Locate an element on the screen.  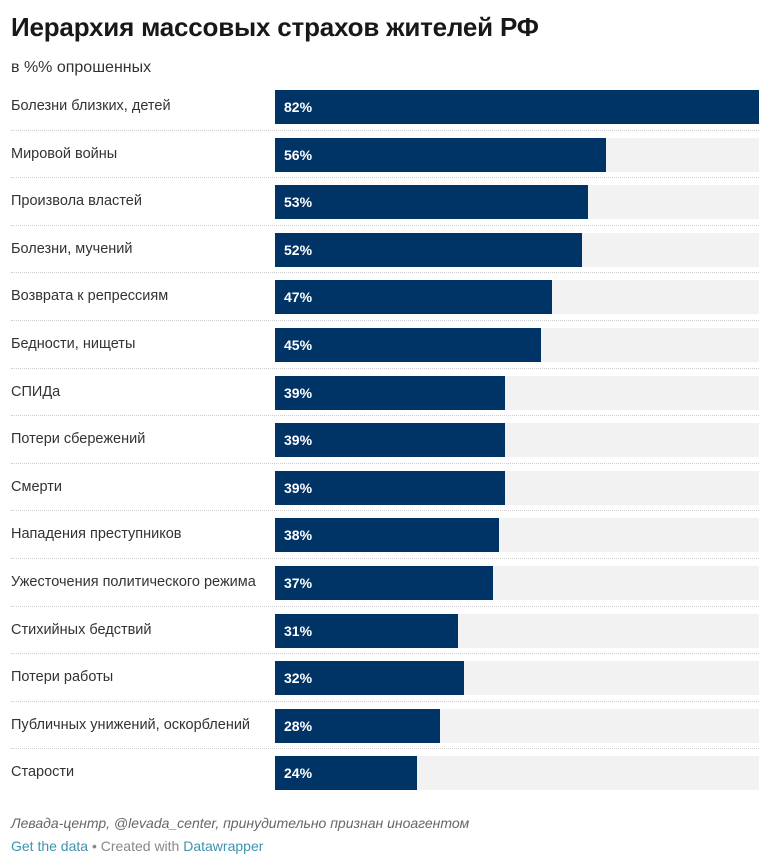
category-label: Бедности, нищеты is located at coordinates (73, 344).